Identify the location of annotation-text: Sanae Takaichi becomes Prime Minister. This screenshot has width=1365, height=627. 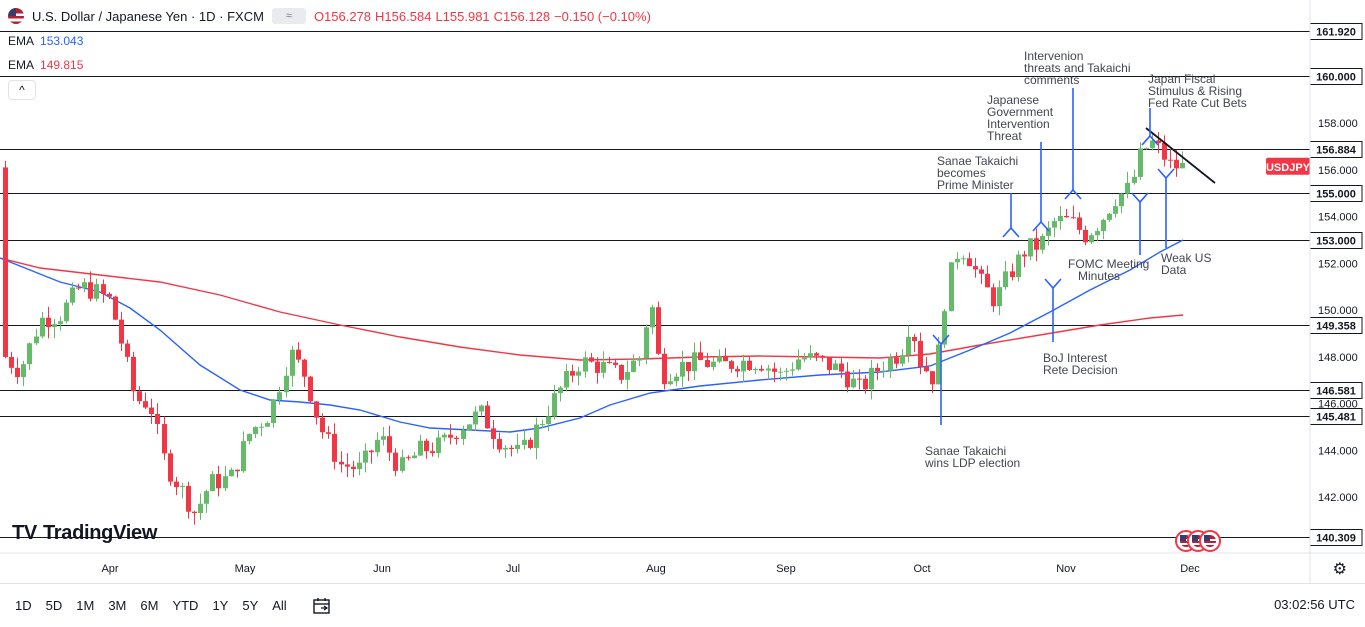
(977, 173).